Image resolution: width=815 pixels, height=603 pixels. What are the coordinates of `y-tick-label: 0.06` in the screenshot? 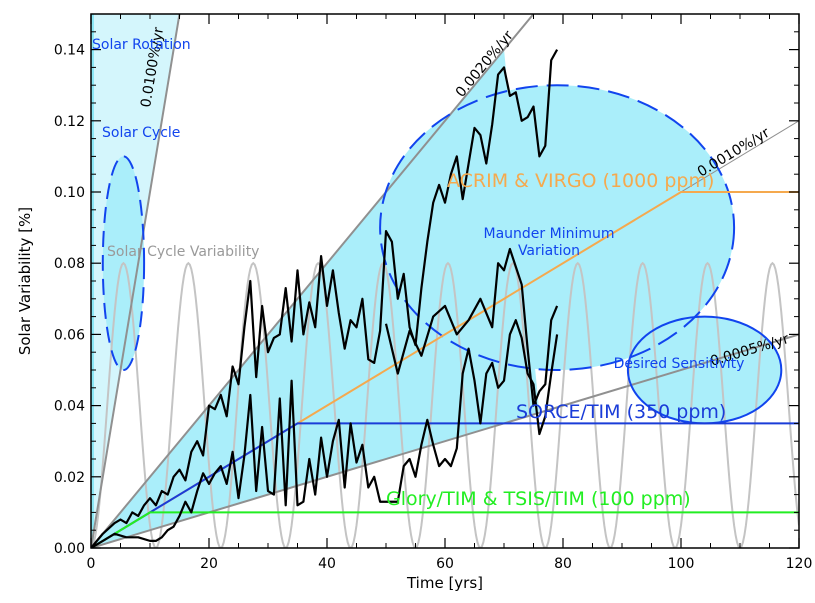 It's located at (69, 335).